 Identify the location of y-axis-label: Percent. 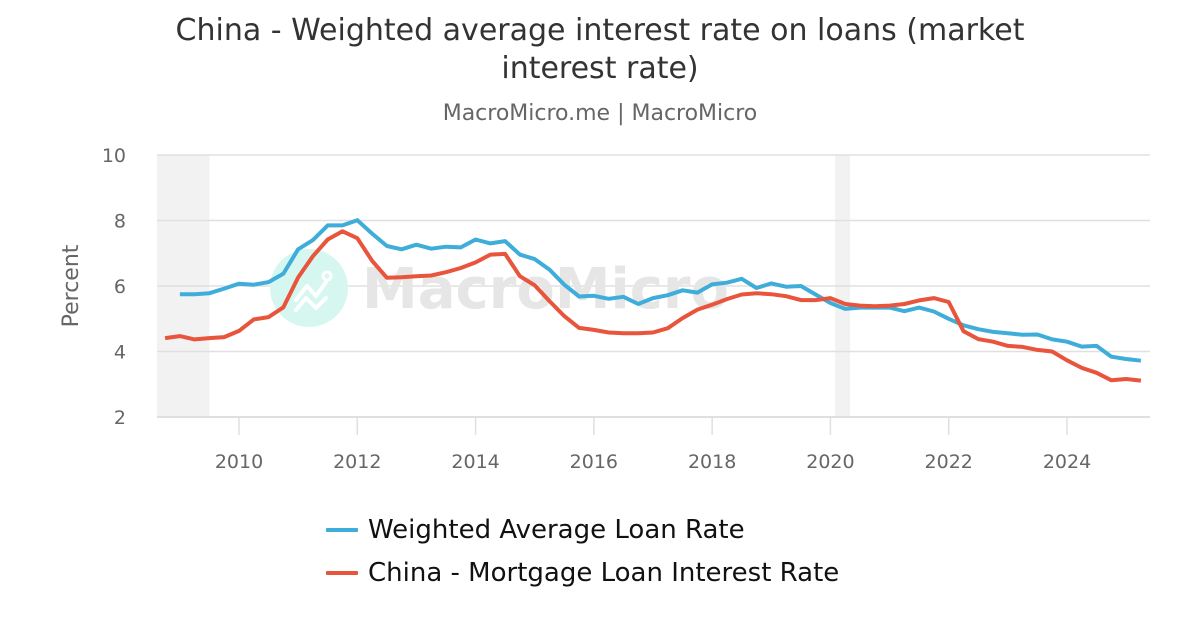
(71, 285).